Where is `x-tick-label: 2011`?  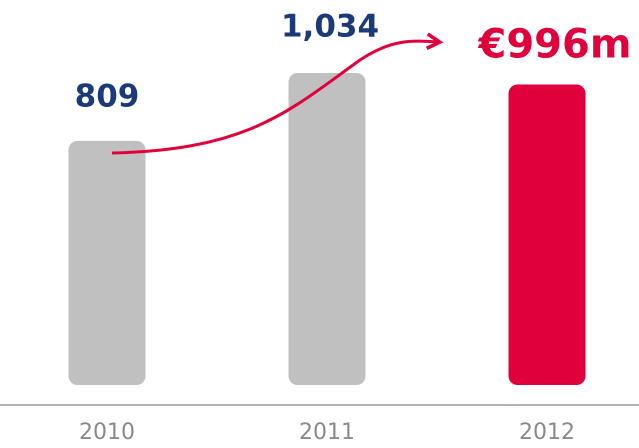 x-tick-label: 2011 is located at coordinates (327, 432).